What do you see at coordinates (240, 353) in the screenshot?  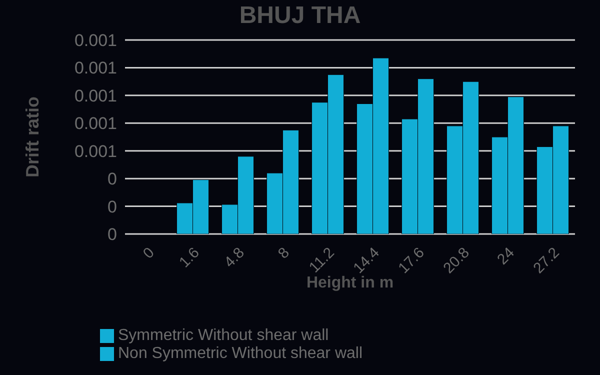 I see `legend-label: Non Symmetric Without shear wall` at bounding box center [240, 353].